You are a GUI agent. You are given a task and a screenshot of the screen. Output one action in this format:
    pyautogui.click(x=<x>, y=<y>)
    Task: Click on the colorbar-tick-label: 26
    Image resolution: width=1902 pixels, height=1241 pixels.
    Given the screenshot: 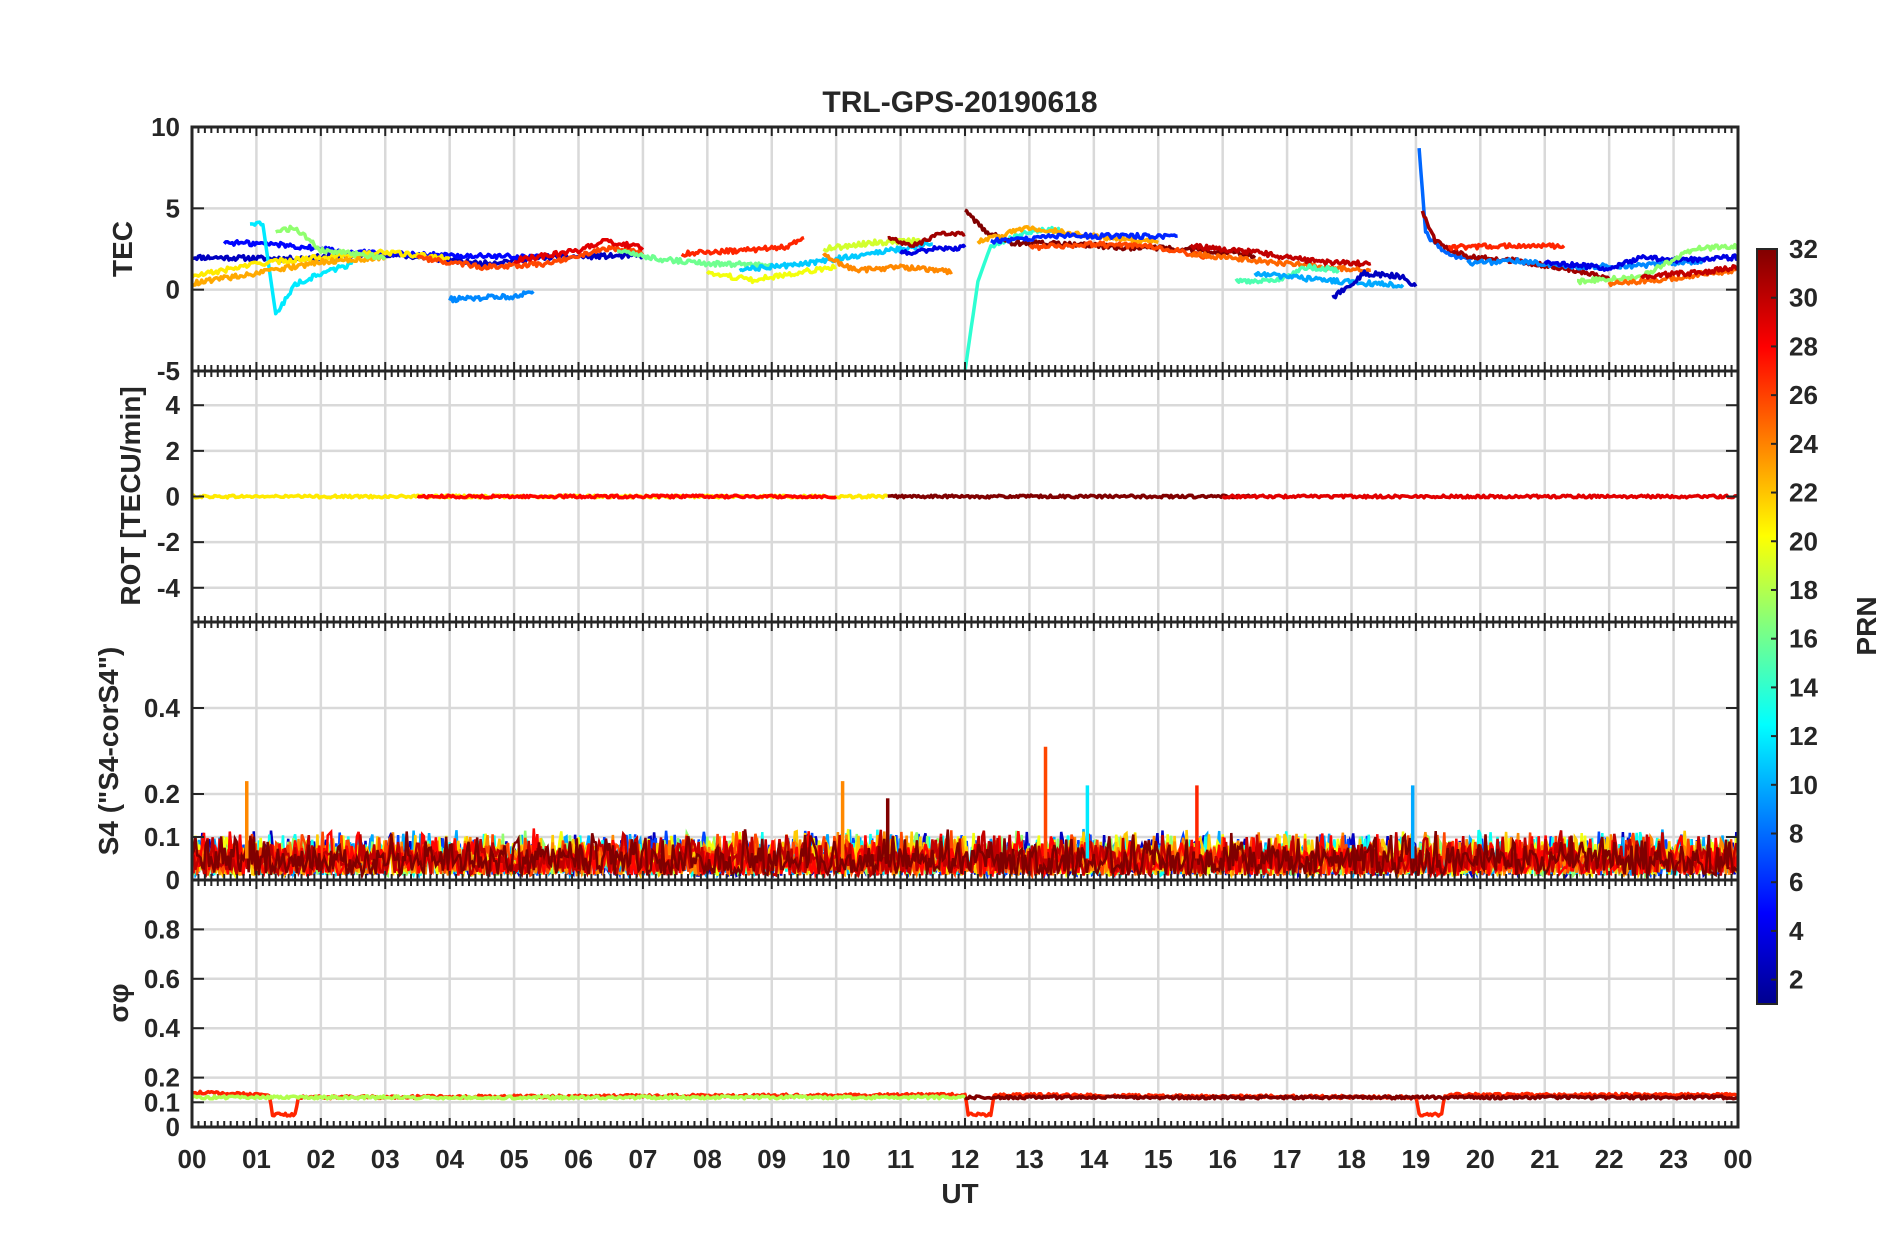 What is the action you would take?
    pyautogui.click(x=1803, y=395)
    